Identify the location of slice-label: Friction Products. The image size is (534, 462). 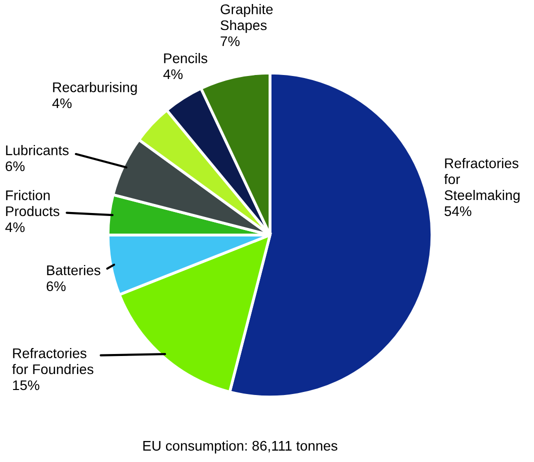
(33, 203).